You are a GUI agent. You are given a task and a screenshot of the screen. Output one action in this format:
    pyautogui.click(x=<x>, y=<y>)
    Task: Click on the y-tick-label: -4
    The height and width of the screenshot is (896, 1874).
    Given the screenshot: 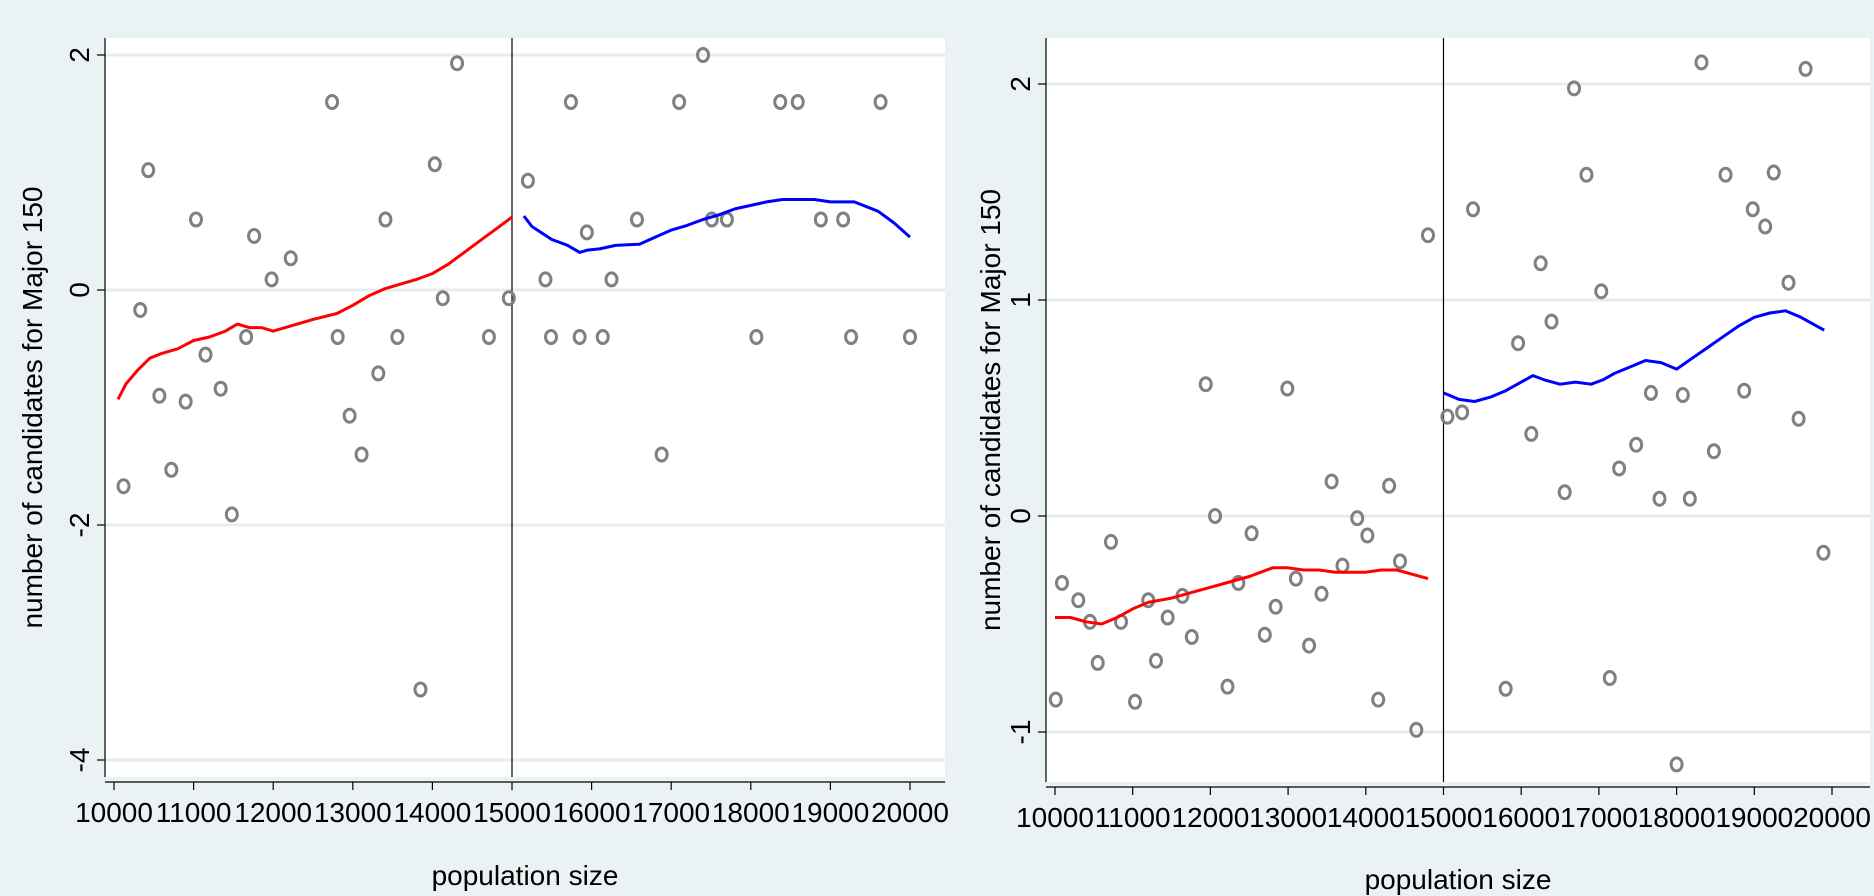 What is the action you would take?
    pyautogui.click(x=79, y=760)
    